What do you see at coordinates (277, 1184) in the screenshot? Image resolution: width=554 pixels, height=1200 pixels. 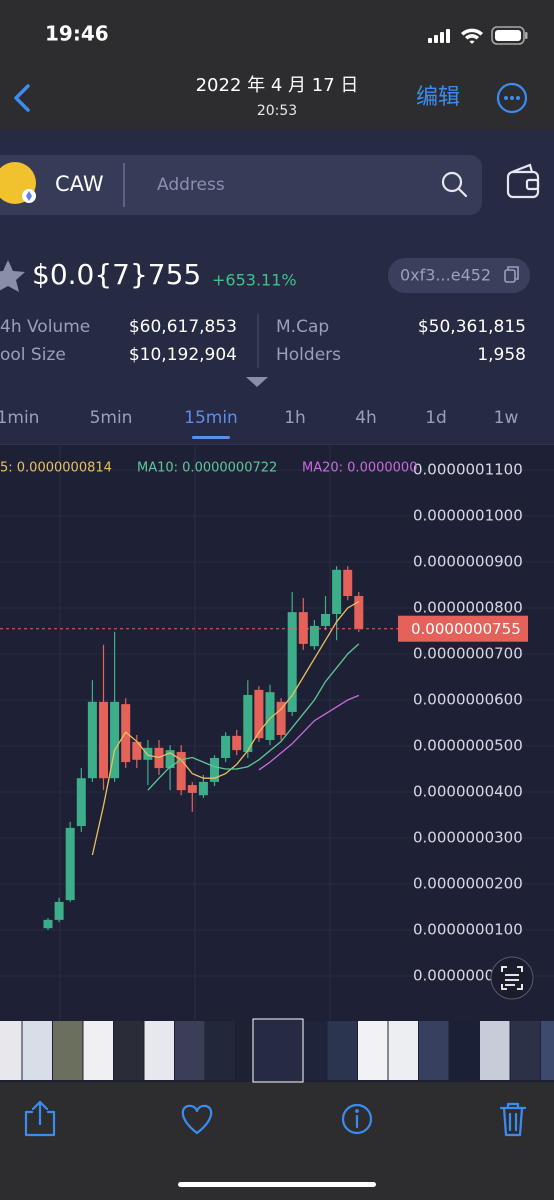 I see `home-indicator` at bounding box center [277, 1184].